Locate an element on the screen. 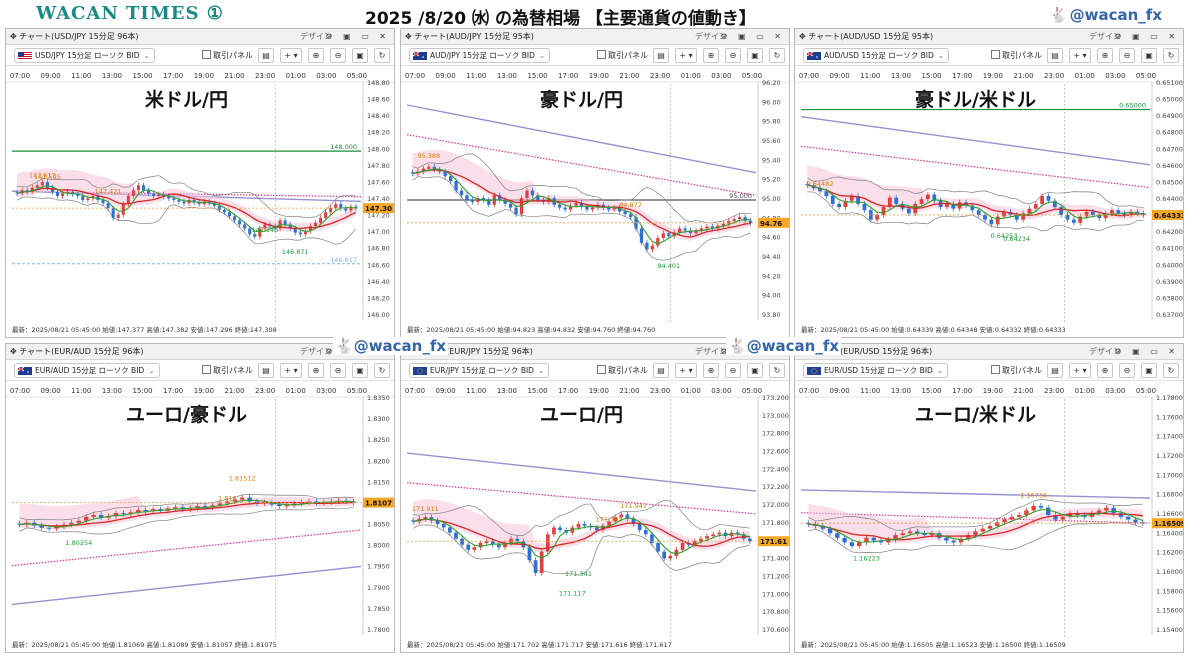  y-tick-label: 1.17600 is located at coordinates (1169, 417).